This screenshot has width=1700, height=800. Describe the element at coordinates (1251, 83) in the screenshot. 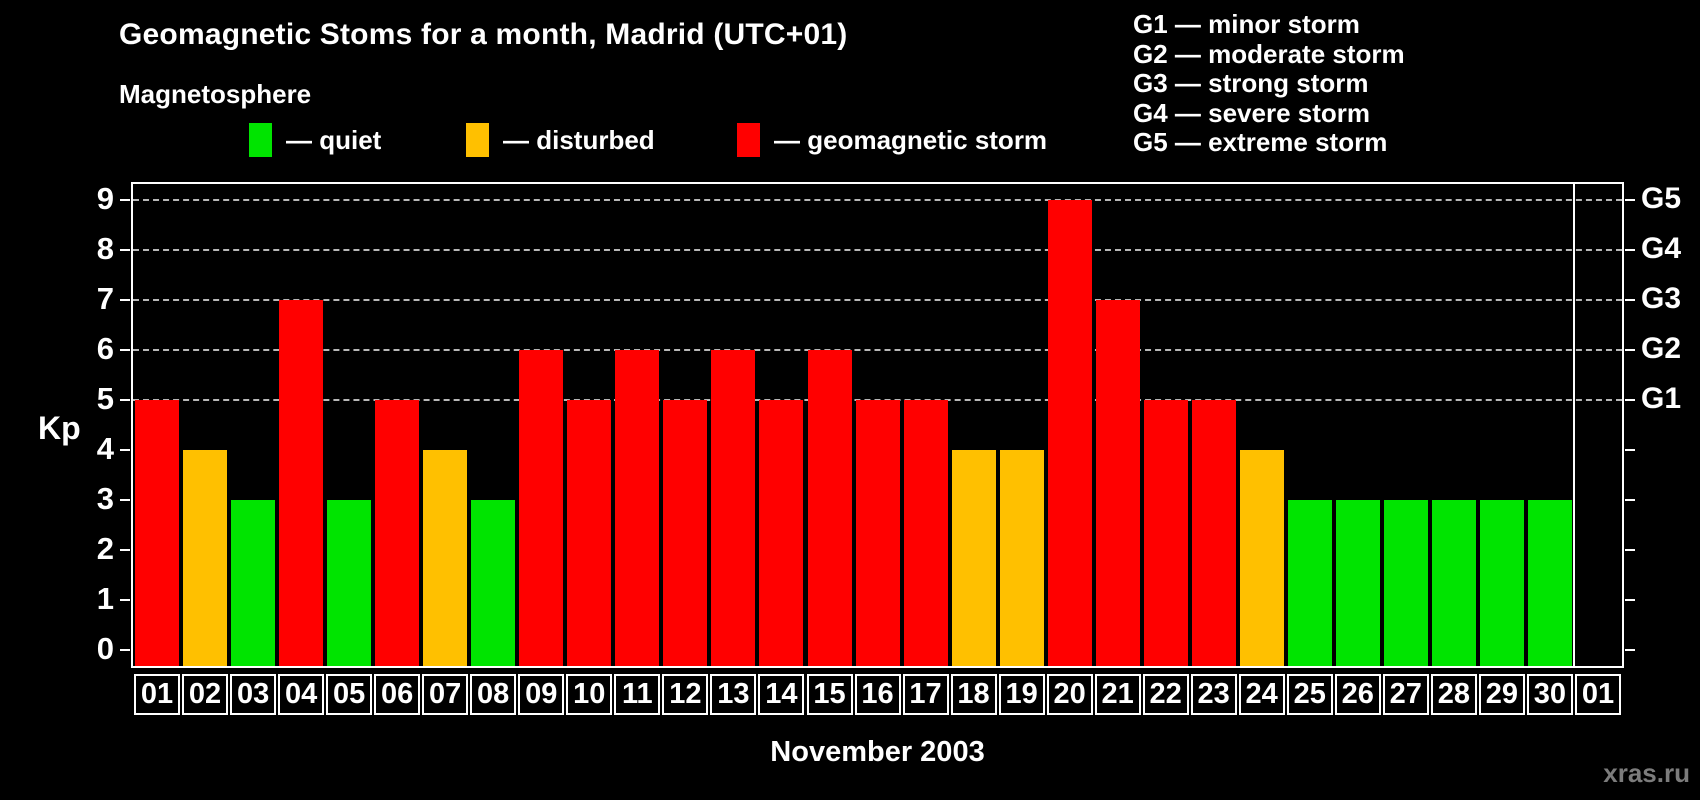

I see `g-legend-line-g3: G3 — strong storm` at that location.